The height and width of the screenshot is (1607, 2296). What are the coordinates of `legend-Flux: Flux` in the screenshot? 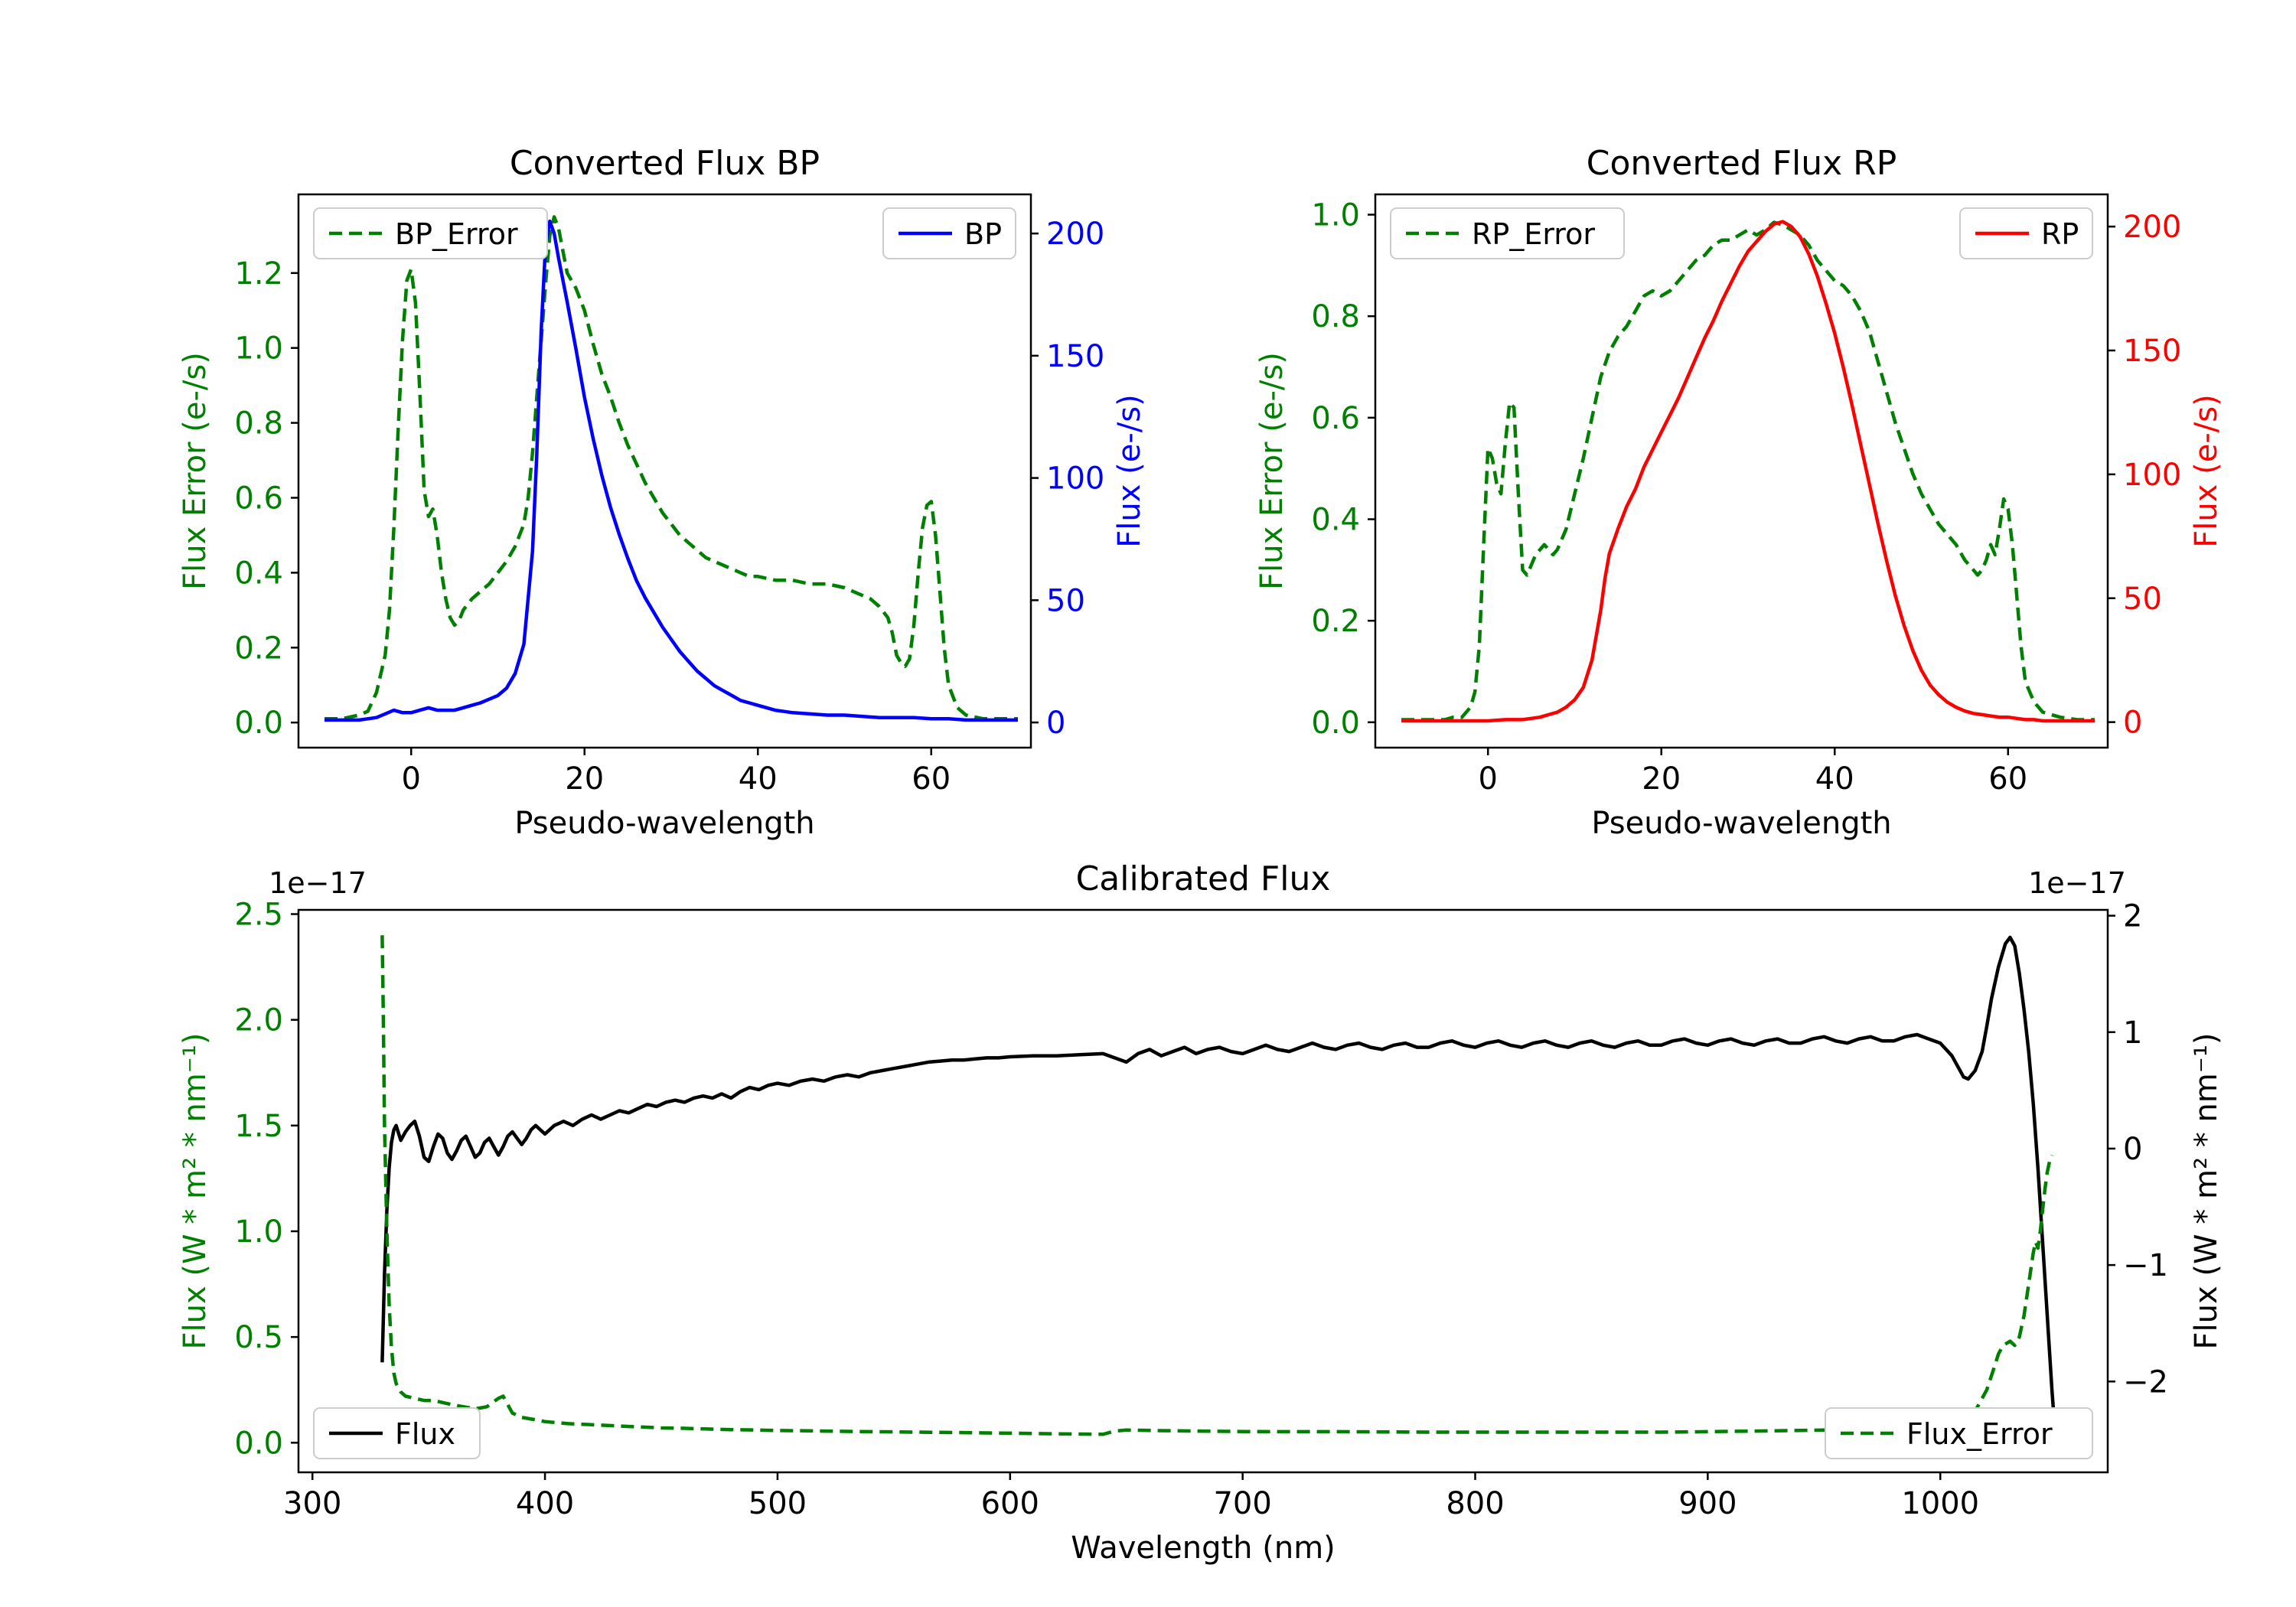 It's located at (397, 1433).